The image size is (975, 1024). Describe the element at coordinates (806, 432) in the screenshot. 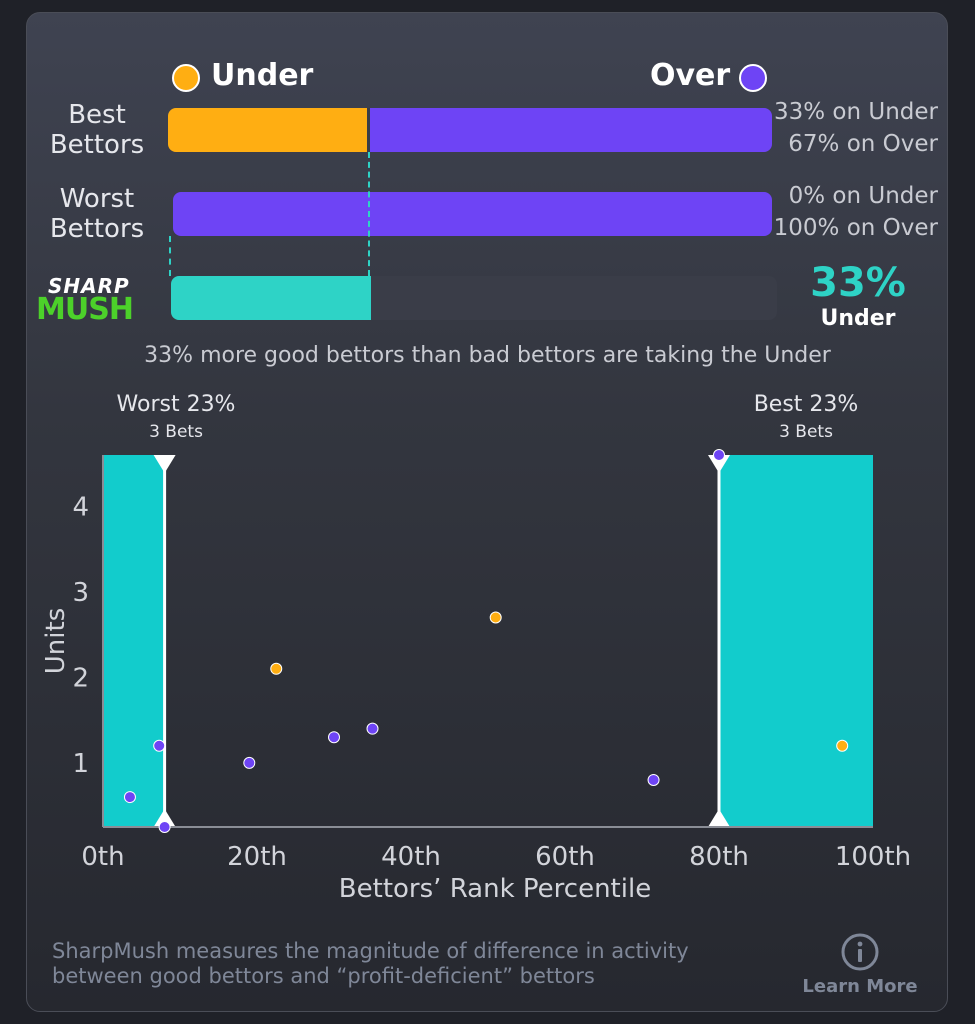

I see `best-zone-count: 3 Bets` at that location.